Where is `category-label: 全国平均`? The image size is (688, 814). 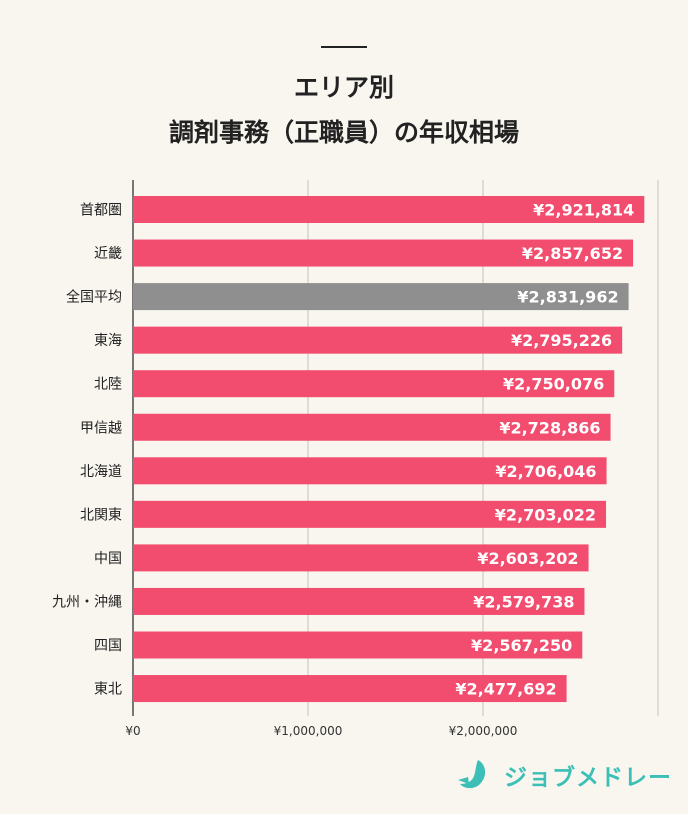 category-label: 全国平均 is located at coordinates (94, 297).